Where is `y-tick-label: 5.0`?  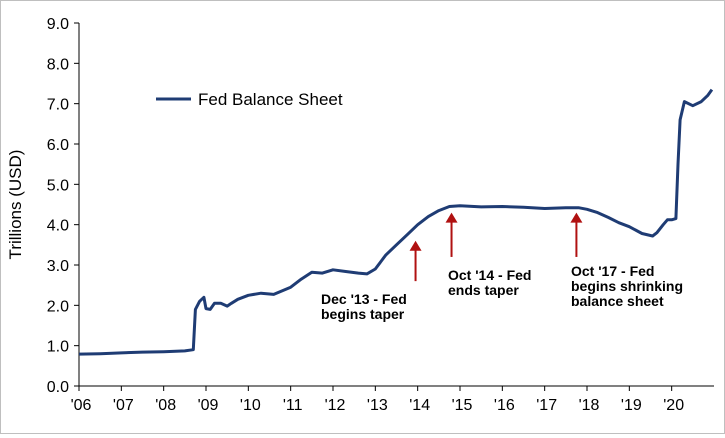
y-tick-label: 5.0 is located at coordinates (58, 185).